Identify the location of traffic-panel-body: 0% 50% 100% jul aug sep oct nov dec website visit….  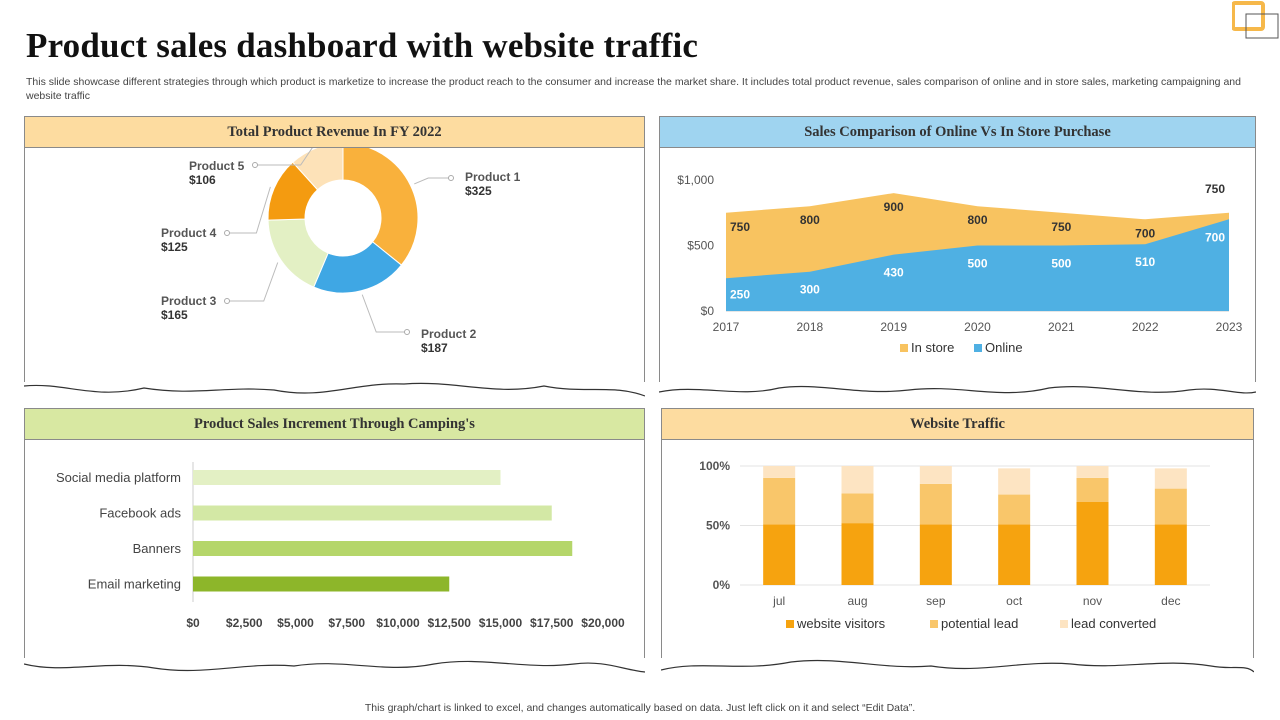
(957, 549).